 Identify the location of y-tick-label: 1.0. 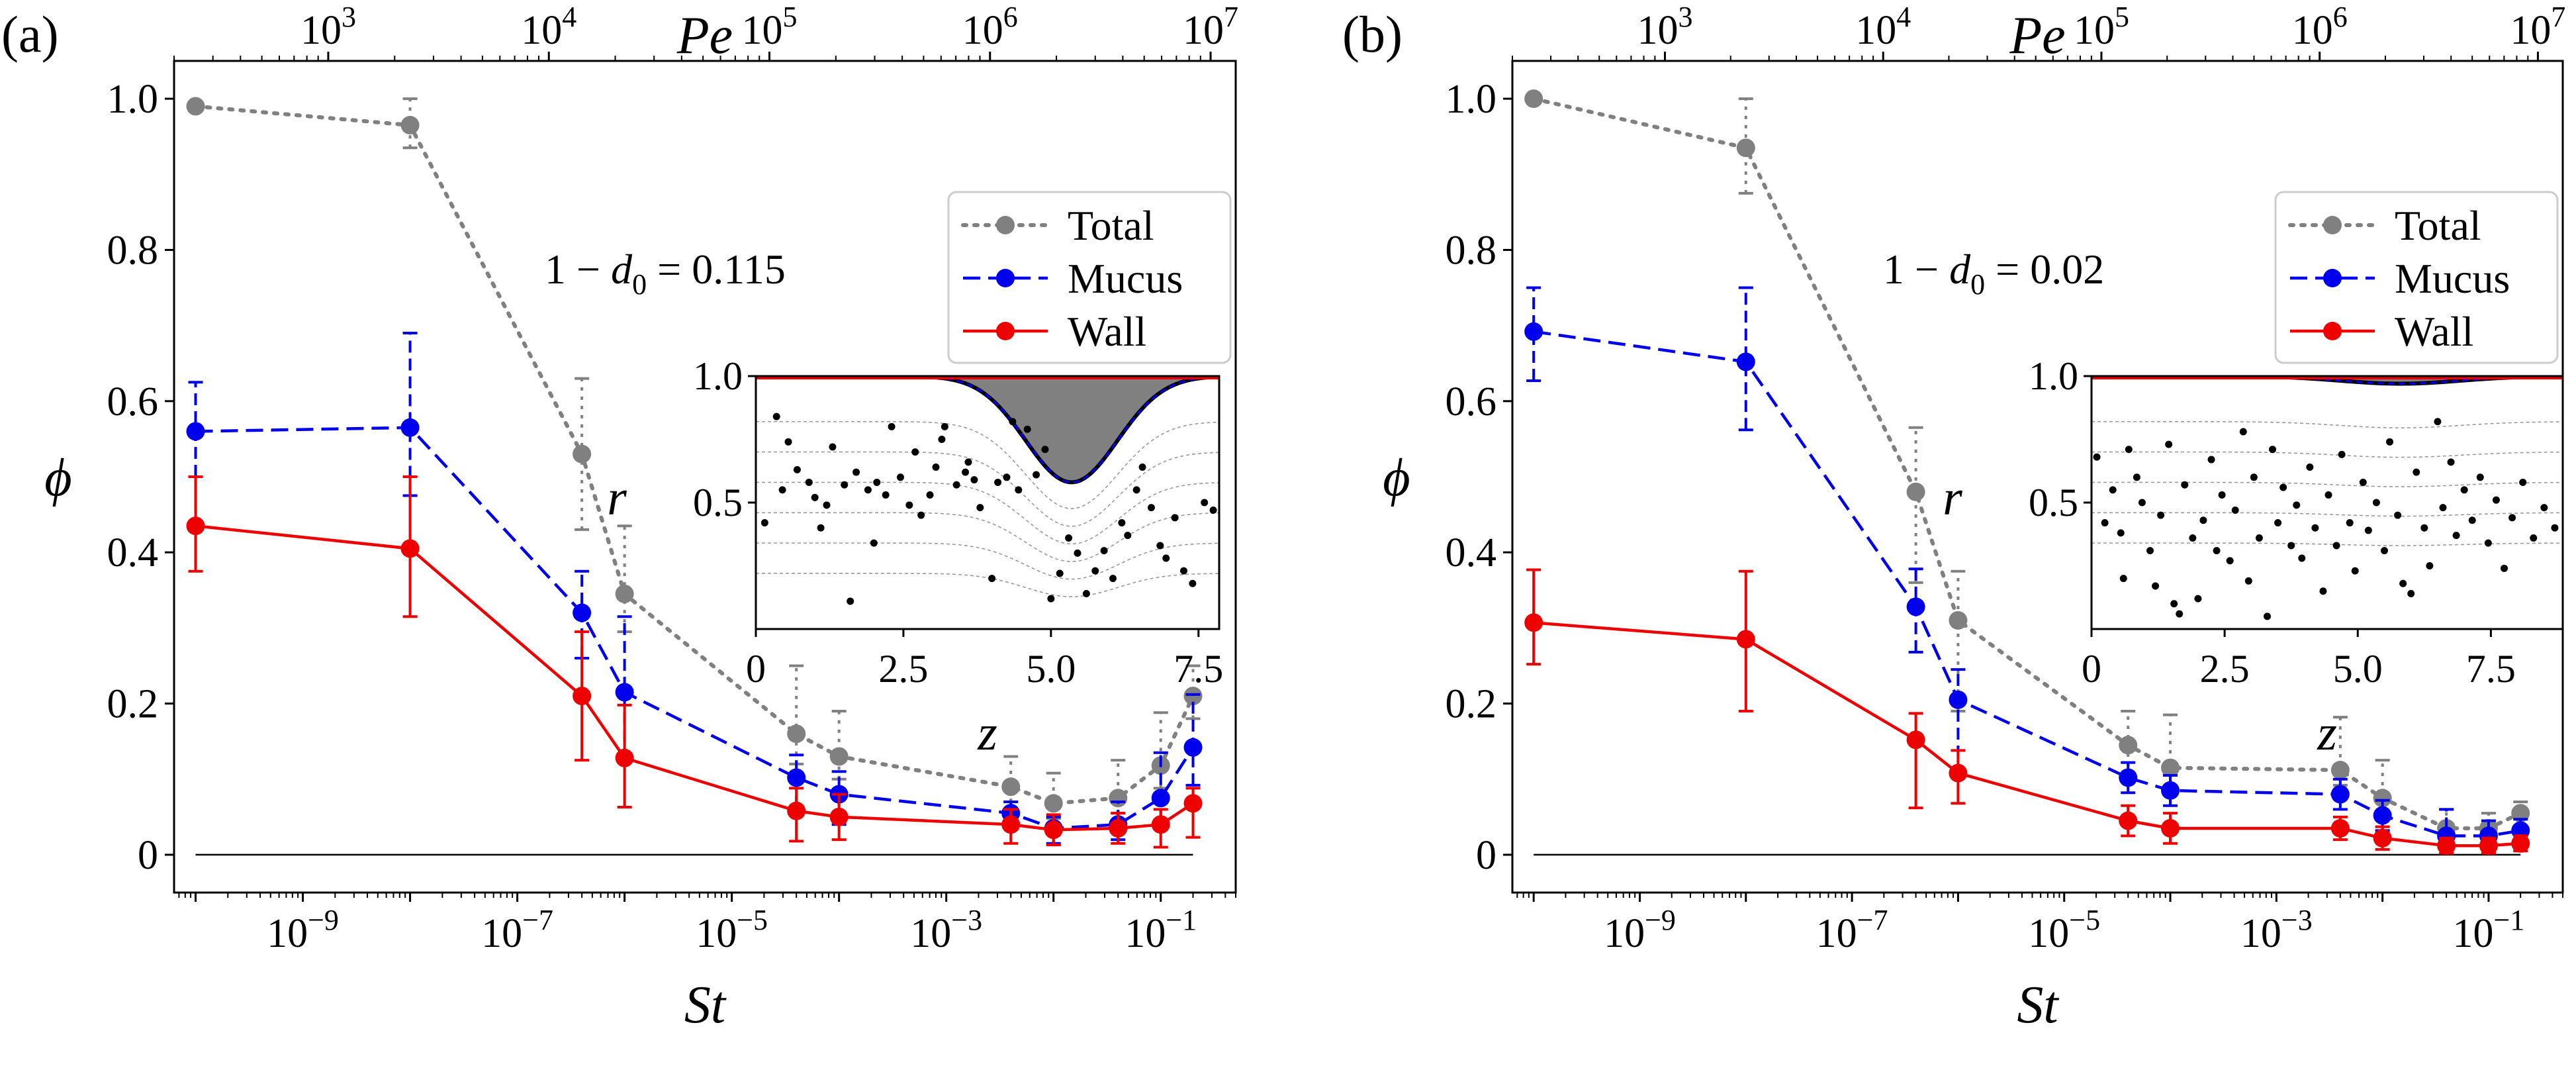
(133, 99).